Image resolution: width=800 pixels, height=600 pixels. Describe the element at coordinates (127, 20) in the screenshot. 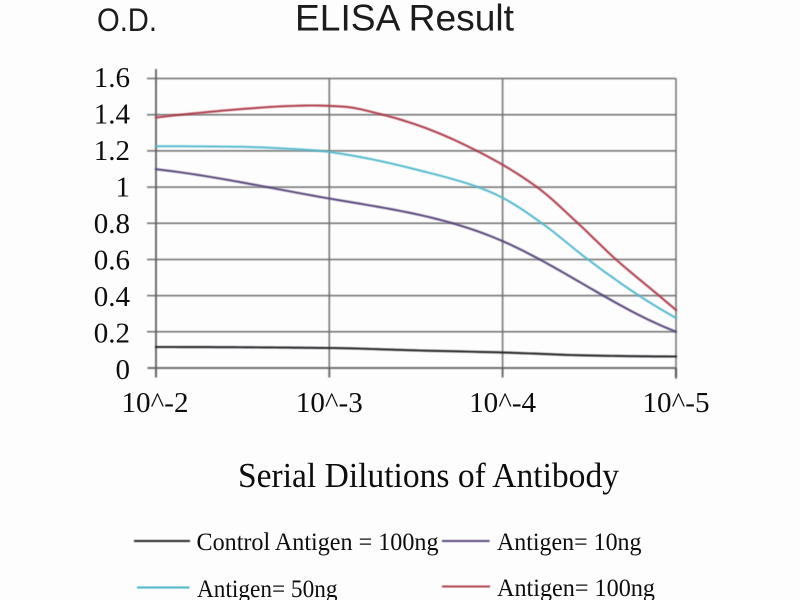

I see `svg-text: O.D.` at that location.